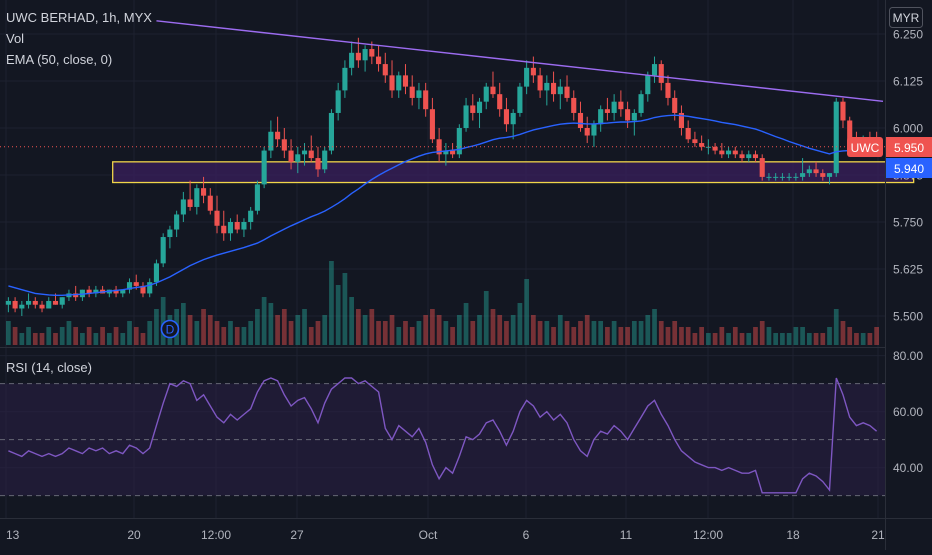  What do you see at coordinates (49, 367) in the screenshot?
I see `rsi-legend: RSI (14, close)` at bounding box center [49, 367].